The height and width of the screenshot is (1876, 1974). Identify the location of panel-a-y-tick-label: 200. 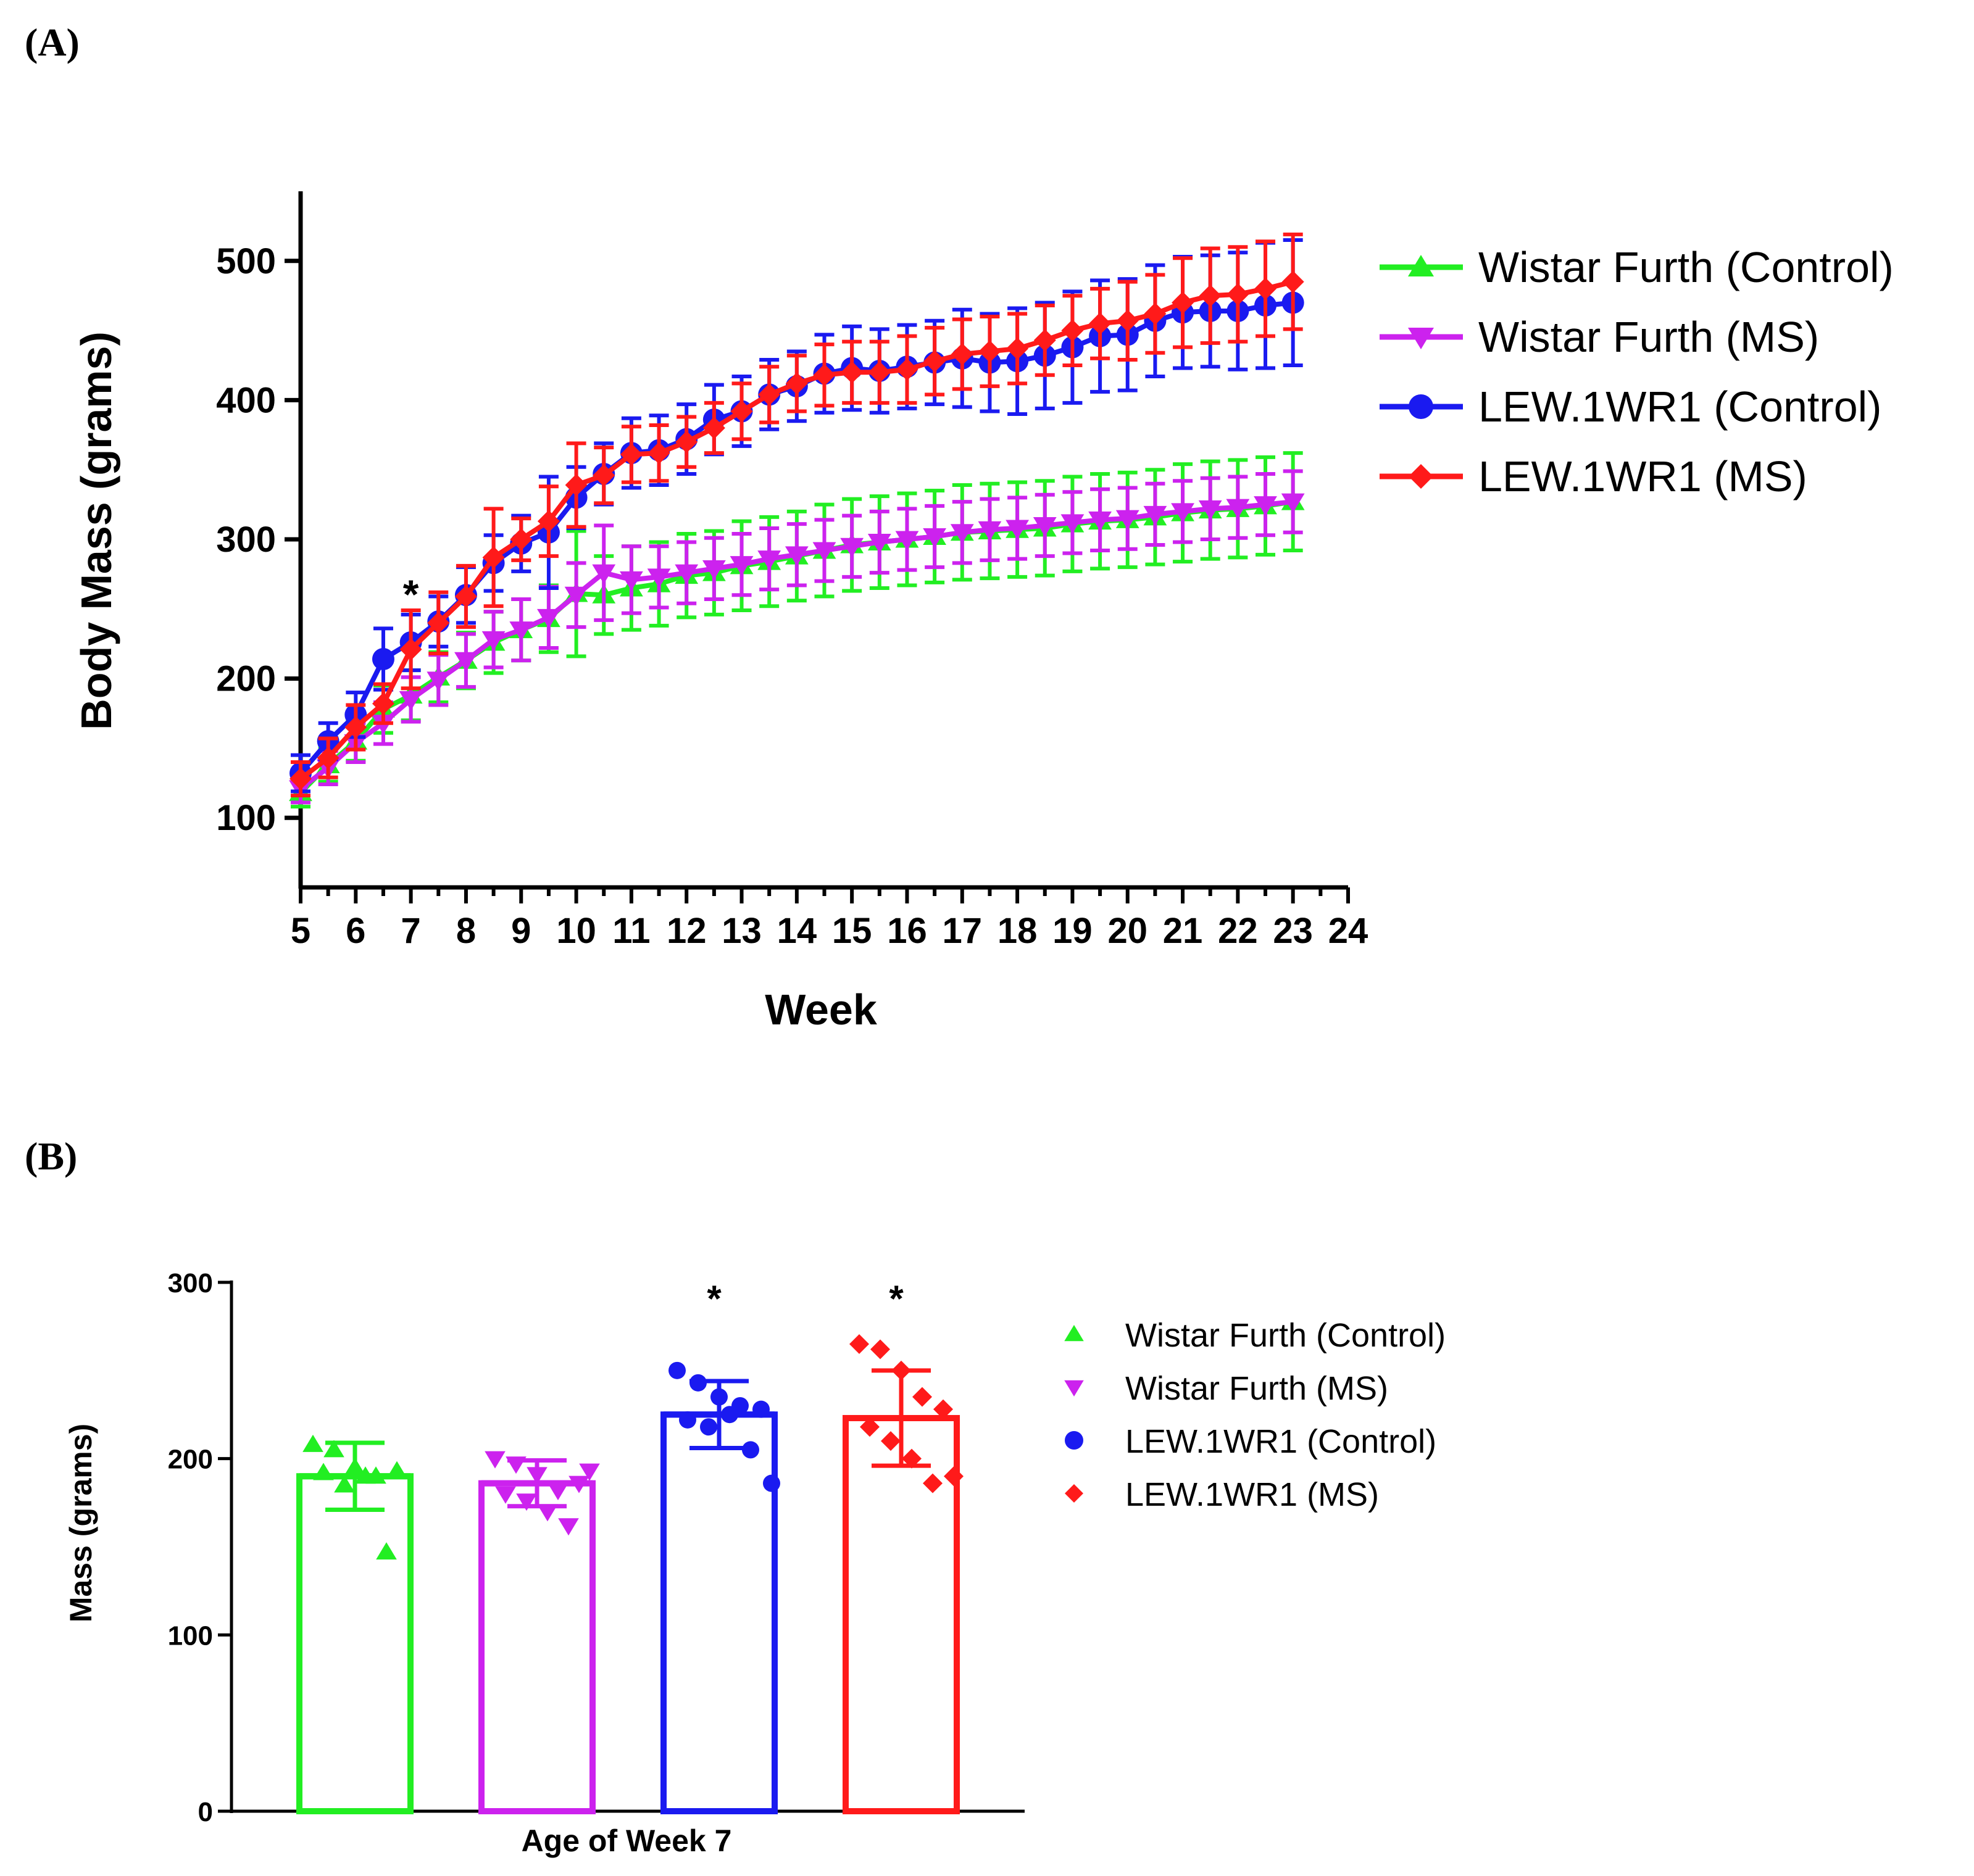
(246, 679).